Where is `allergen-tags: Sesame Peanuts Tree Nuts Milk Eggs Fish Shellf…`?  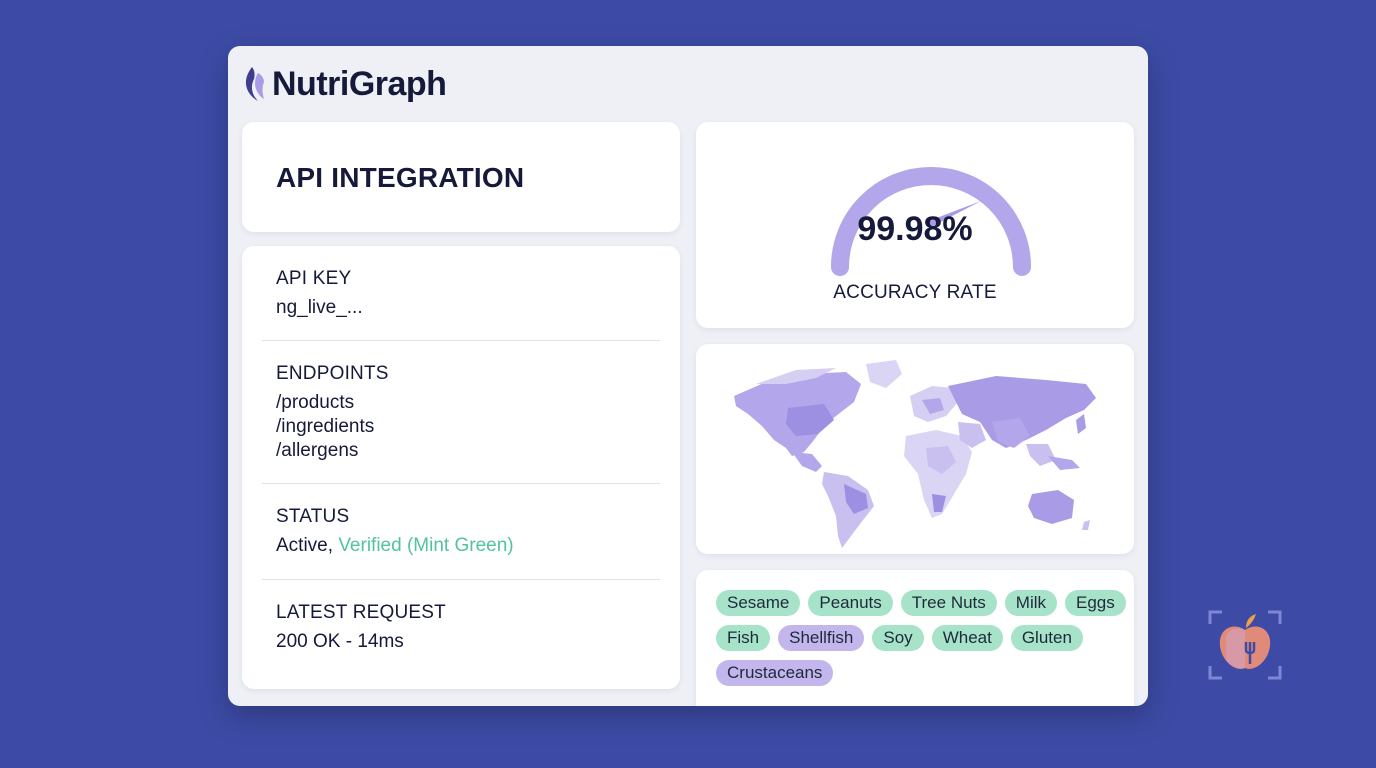
allergen-tags: Sesame Peanuts Tree Nuts Milk Eggs Fish Shellf… is located at coordinates (921, 638).